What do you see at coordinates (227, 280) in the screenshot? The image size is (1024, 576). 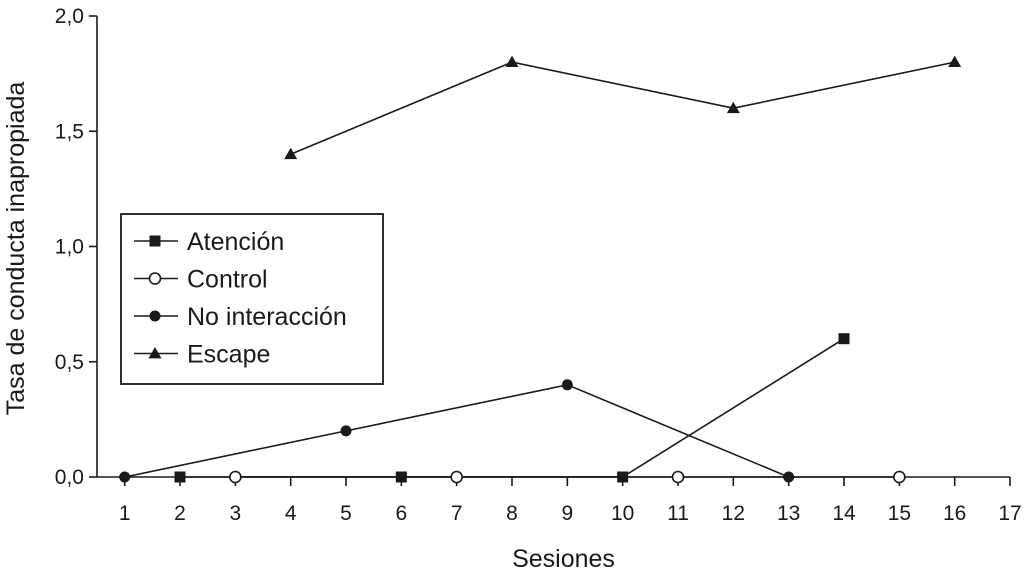 I see `legend-label: Control` at bounding box center [227, 280].